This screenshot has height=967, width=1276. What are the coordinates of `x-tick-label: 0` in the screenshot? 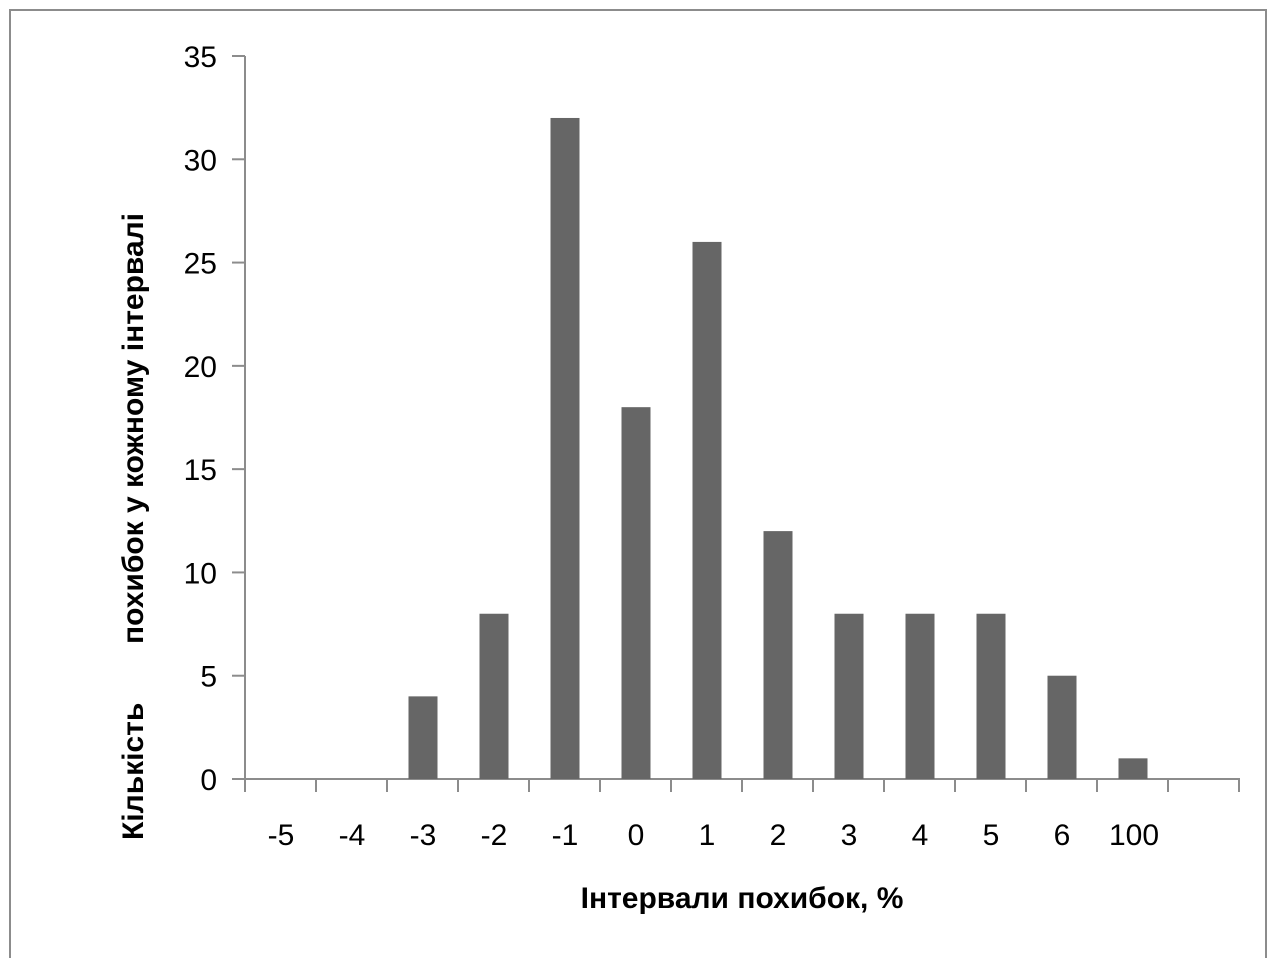 It's located at (636, 835).